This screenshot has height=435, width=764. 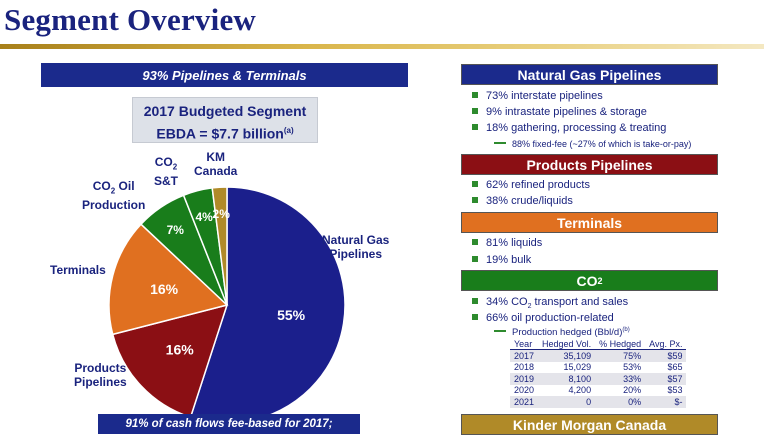 I want to click on table-cell: $57, so click(x=666, y=379).